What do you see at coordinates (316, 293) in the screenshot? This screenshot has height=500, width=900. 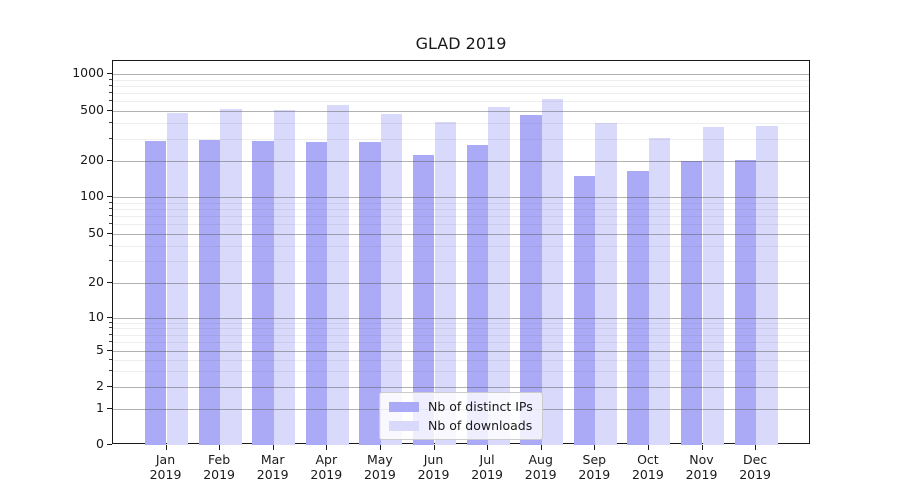 I see `bar-ips-apr` at bounding box center [316, 293].